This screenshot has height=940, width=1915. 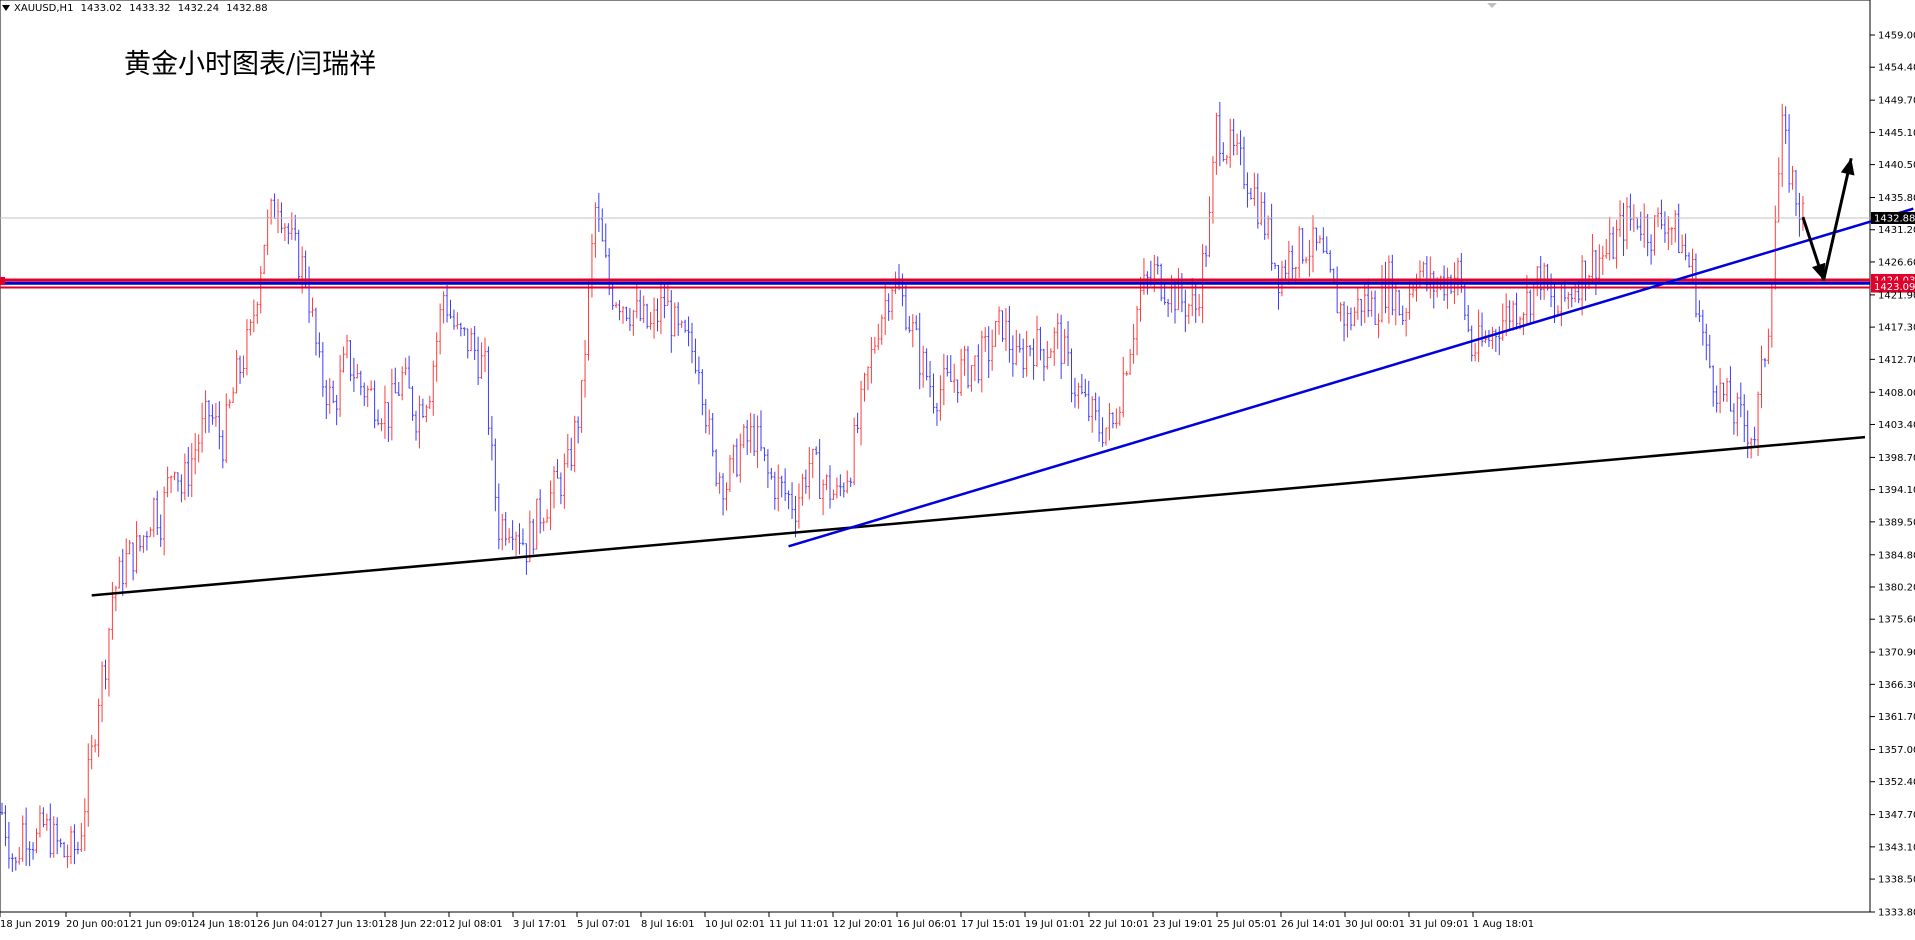 What do you see at coordinates (1183, 924) in the screenshot?
I see `x-tick-label: 23 Jul 19:01` at bounding box center [1183, 924].